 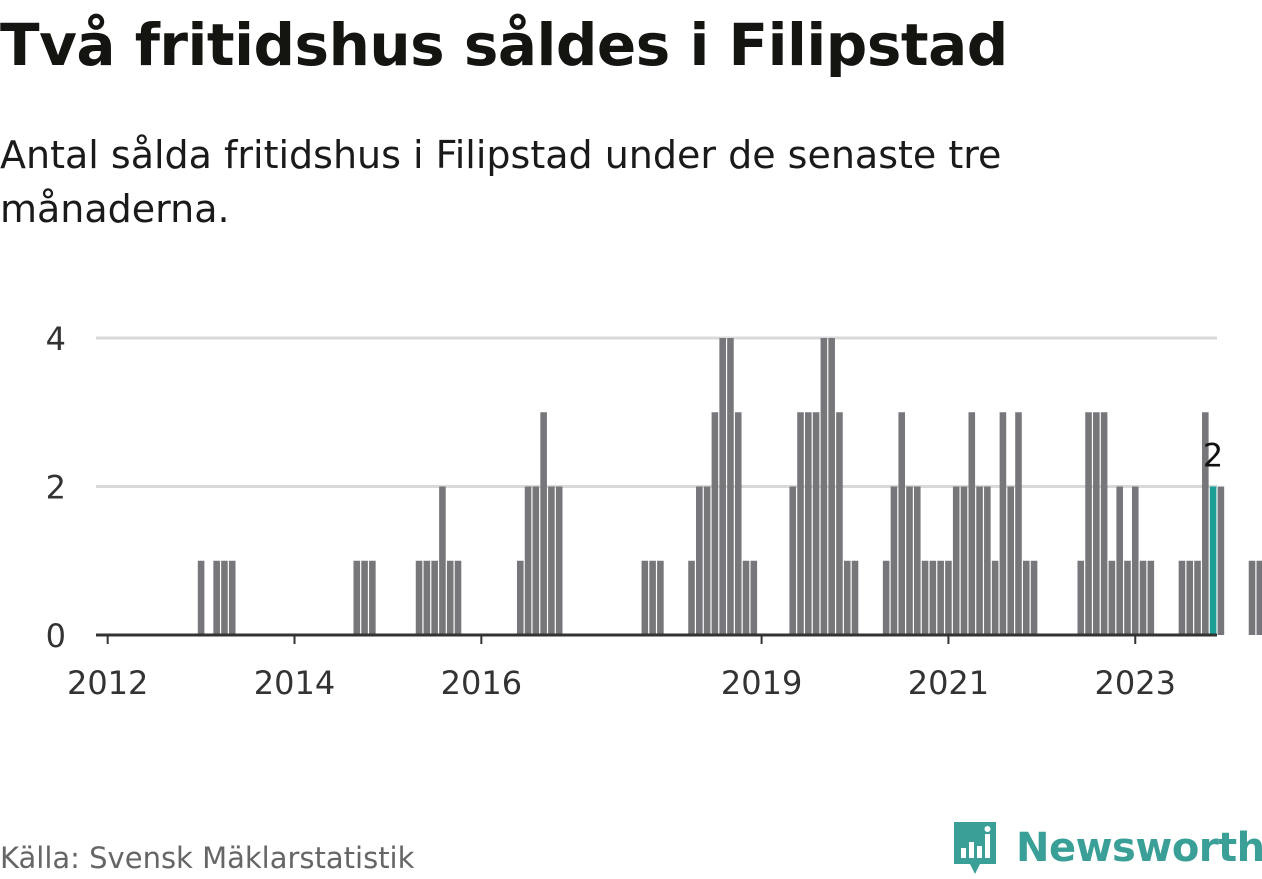 I want to click on x-tick-label: 2014, so click(x=294, y=683).